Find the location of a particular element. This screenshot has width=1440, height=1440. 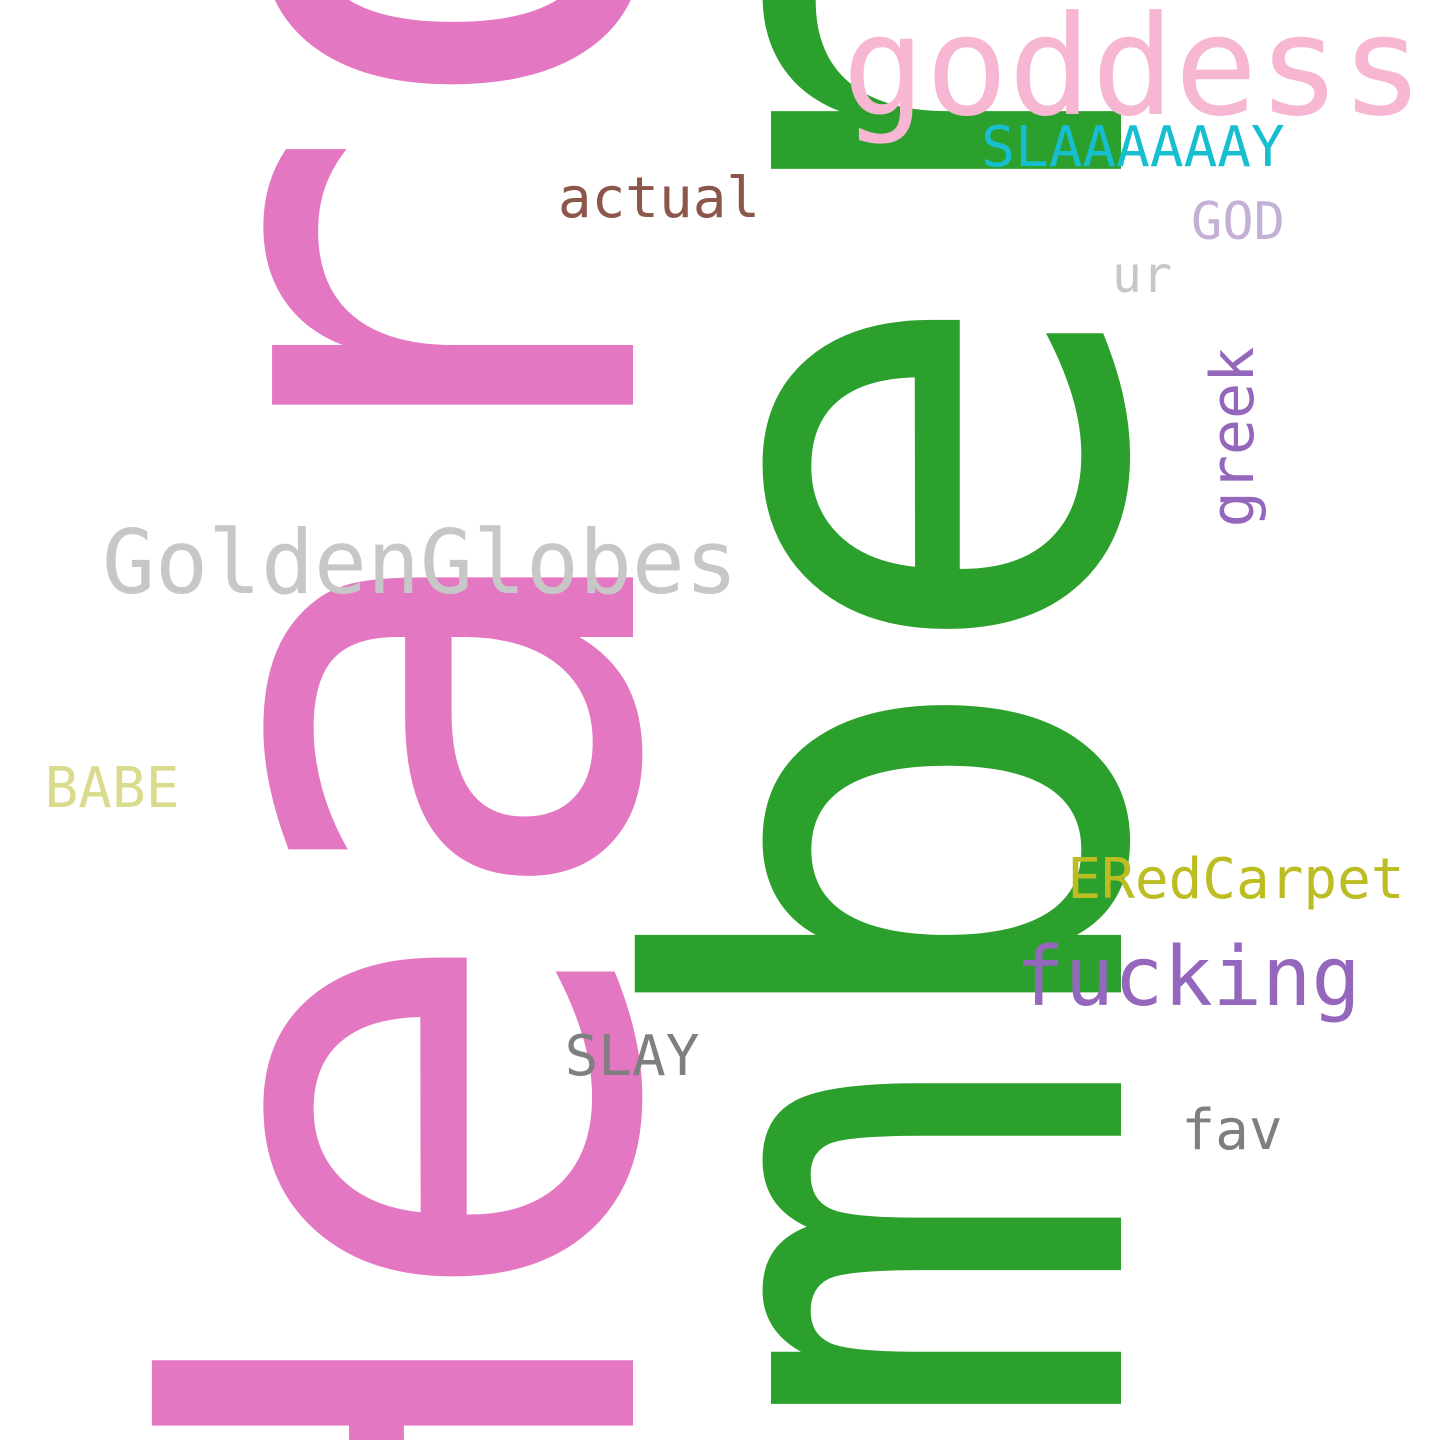

word-babe: BABE is located at coordinates (112, 788).